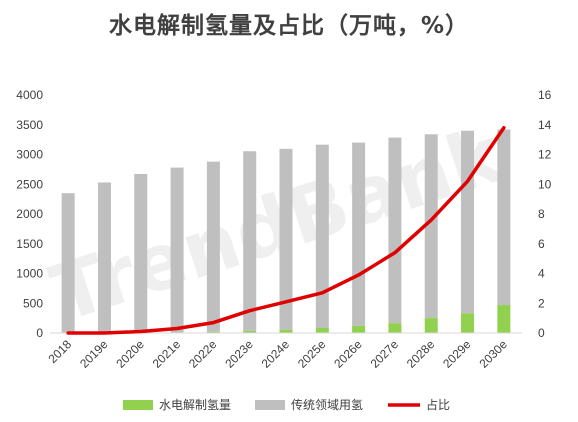 The width and height of the screenshot is (578, 422). Describe the element at coordinates (250, 331) in the screenshot. I see `bar-electrolysis-2023e` at that location.